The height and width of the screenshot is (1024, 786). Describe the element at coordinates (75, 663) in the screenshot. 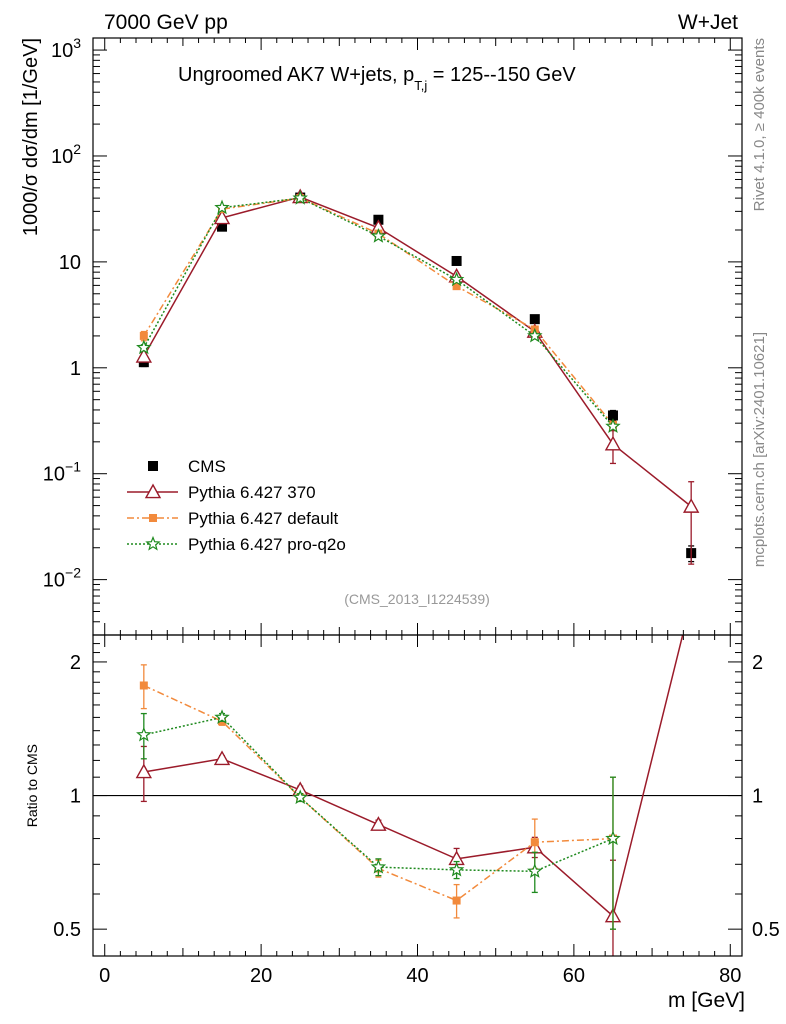

I see `y-tick-label-ratio: 2` at that location.